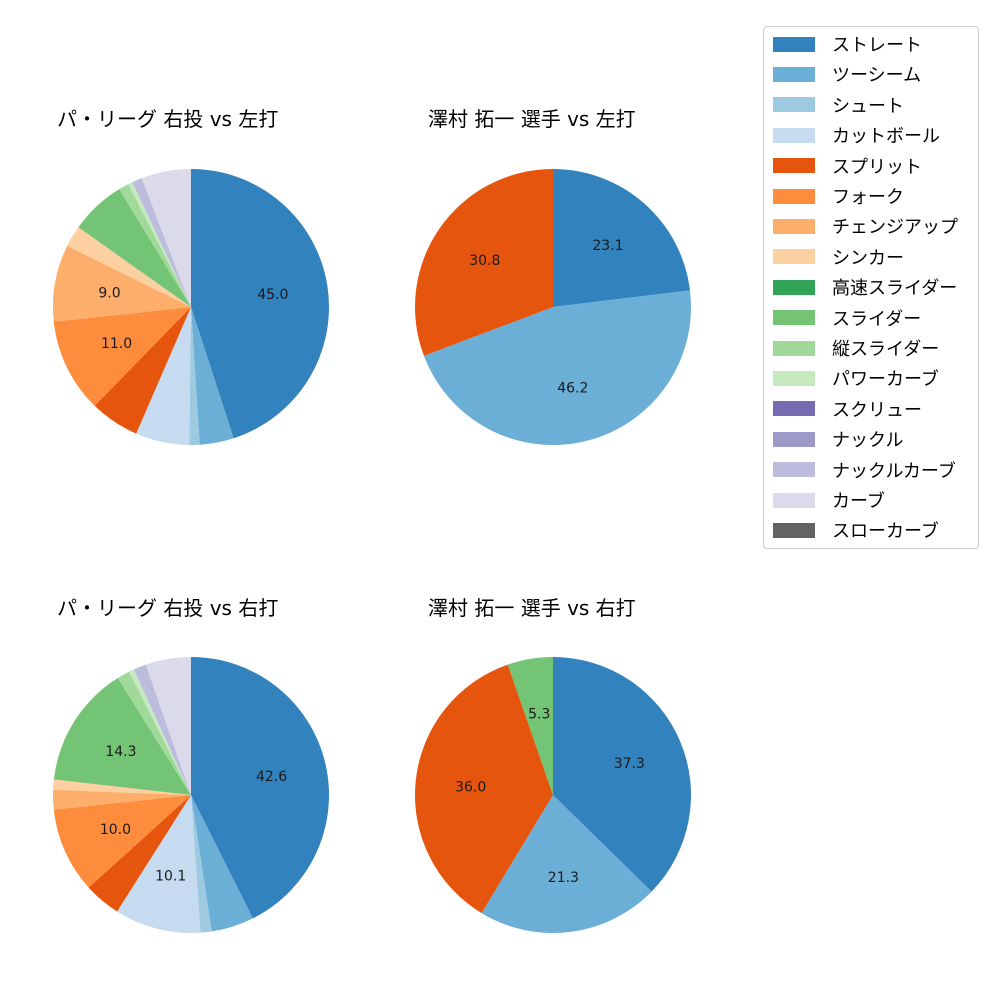 The image size is (1000, 1000). I want to click on legend-label: ツーシーム, so click(877, 76).